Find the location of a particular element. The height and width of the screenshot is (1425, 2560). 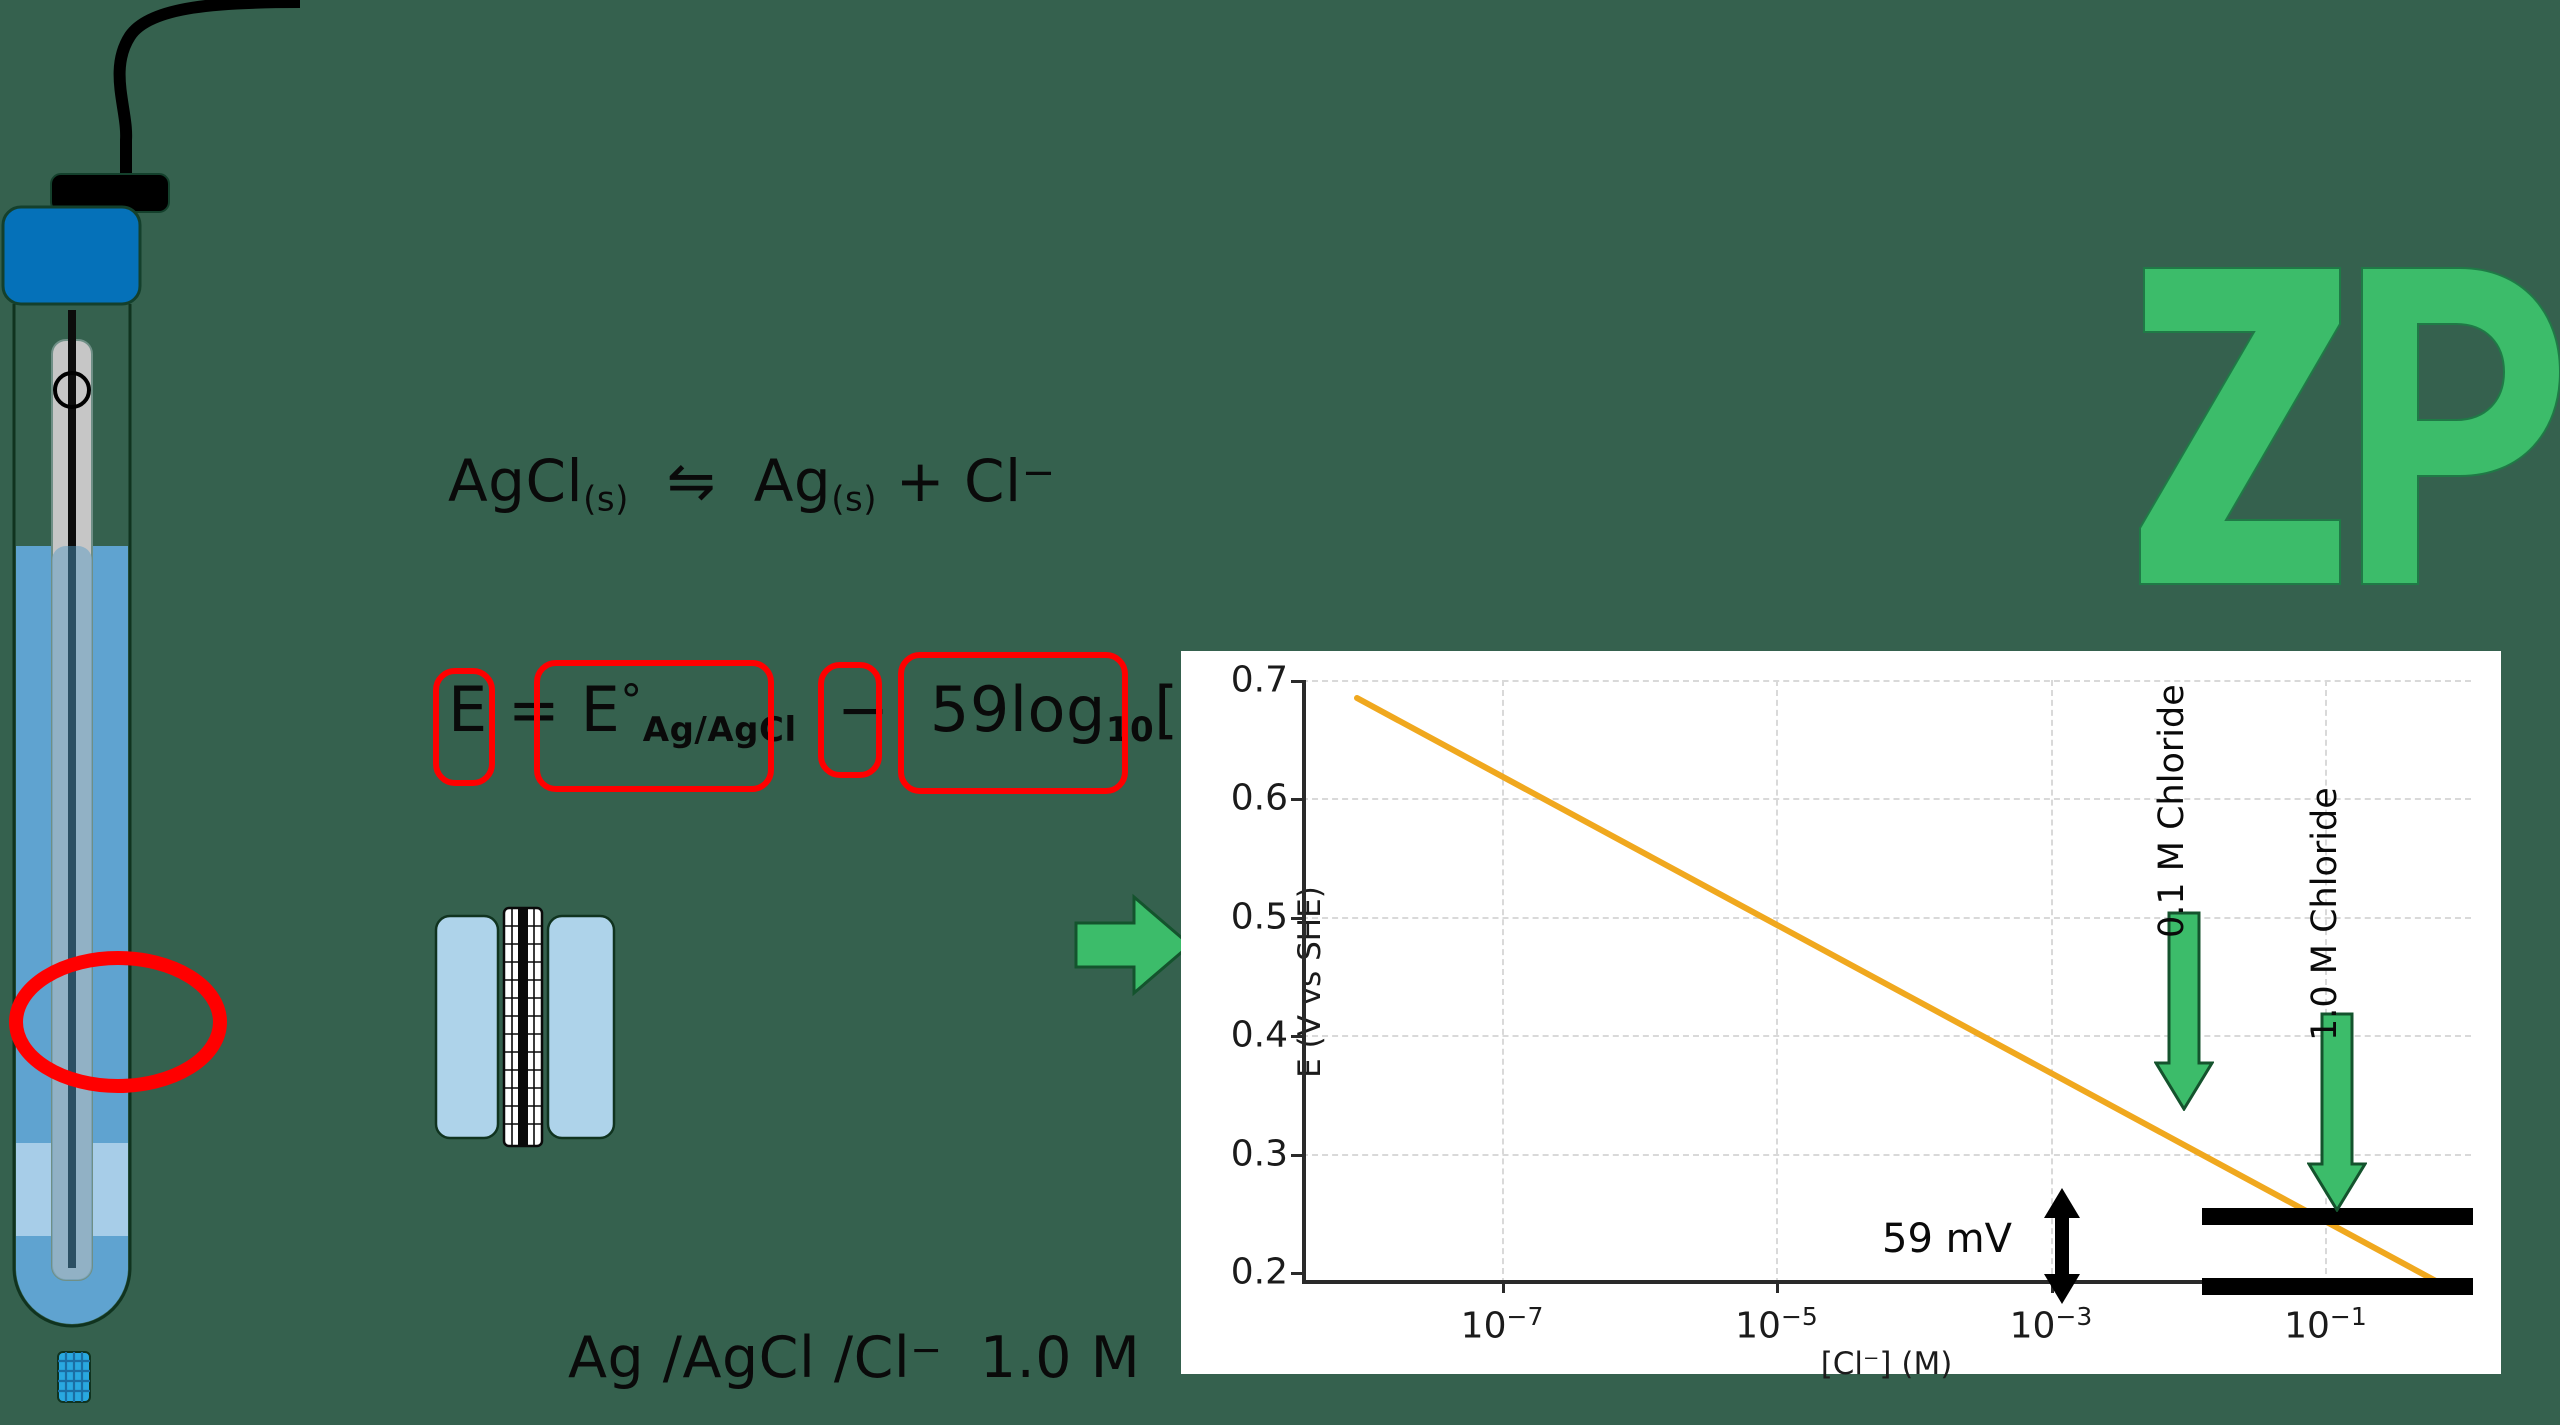

xtick-label-1e-7: 10⁻⁷ is located at coordinates (1502, 1324).